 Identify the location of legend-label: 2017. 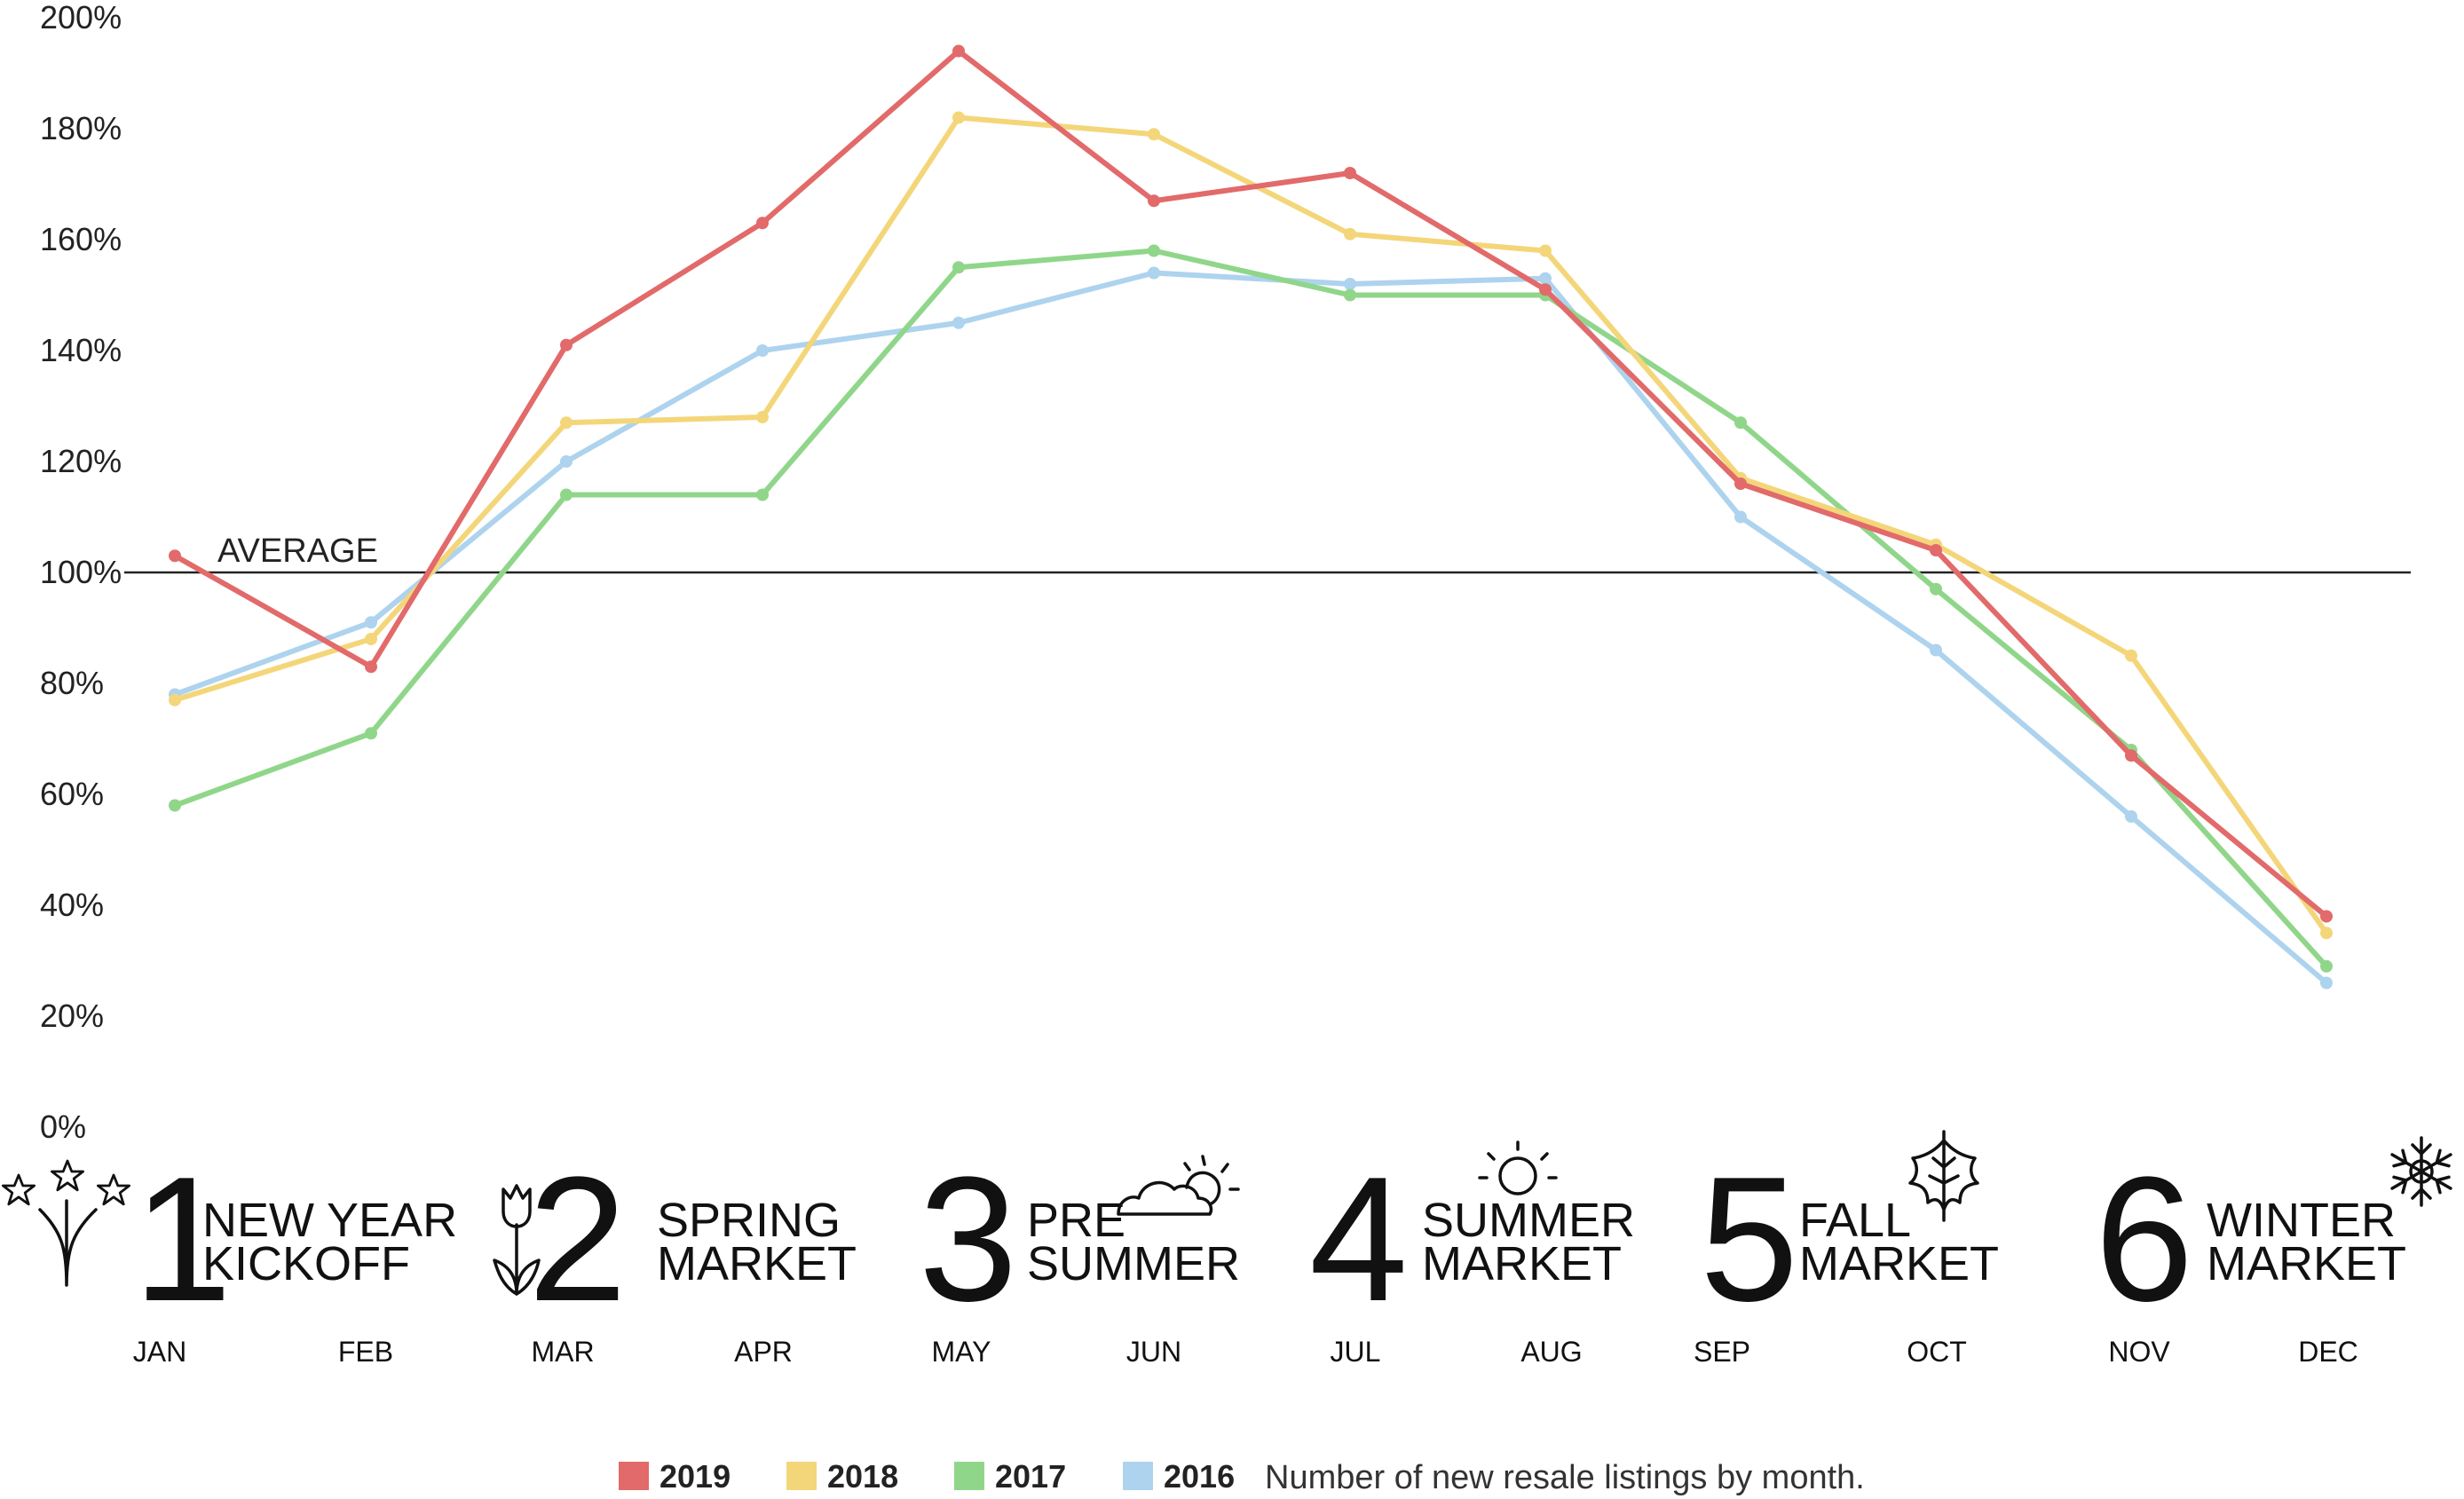
(1030, 1476).